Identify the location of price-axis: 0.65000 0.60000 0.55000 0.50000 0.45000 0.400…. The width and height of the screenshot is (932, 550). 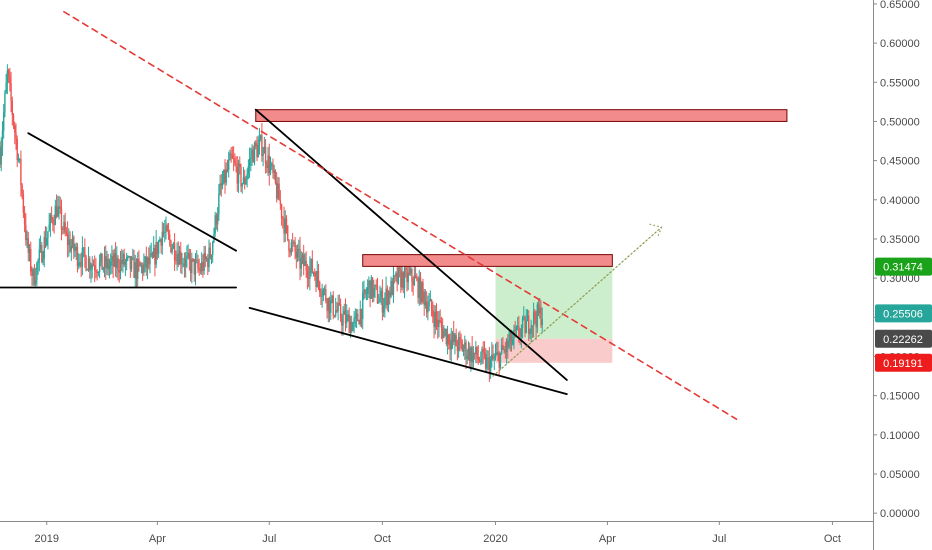
(896, 260).